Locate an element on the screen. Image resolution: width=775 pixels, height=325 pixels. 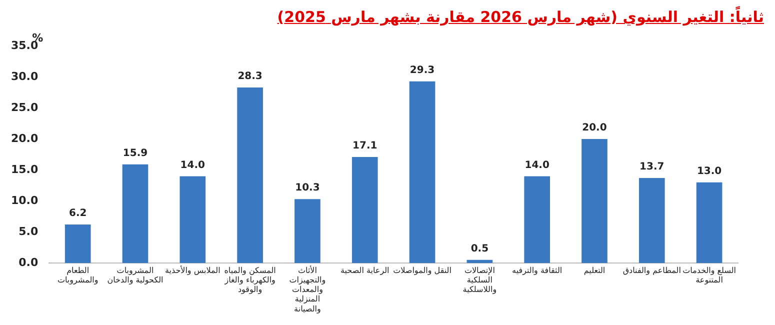
x-tick-label: الطعام والمشروبات is located at coordinates (77, 275).